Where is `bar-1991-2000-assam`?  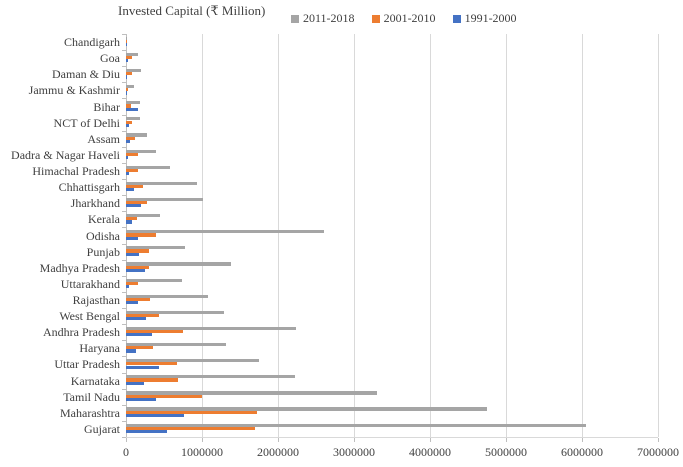 bar-1991-2000-assam is located at coordinates (128, 141).